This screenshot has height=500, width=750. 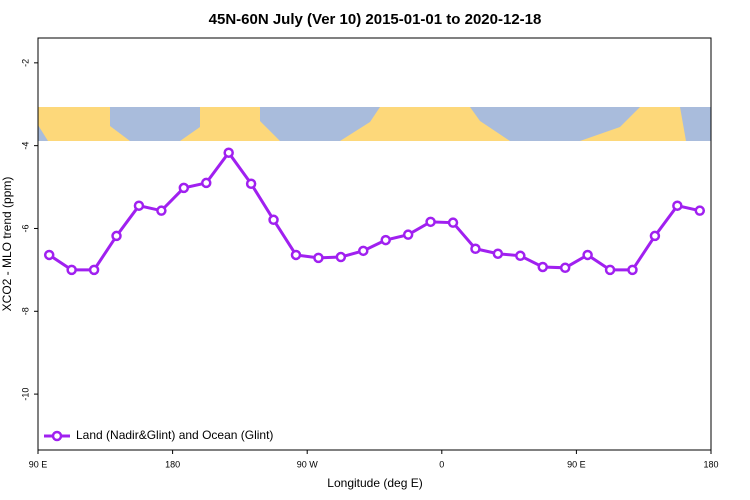 What do you see at coordinates (7, 244) in the screenshot?
I see `y-axis-label: XCO2 - MLO trend (ppm)` at bounding box center [7, 244].